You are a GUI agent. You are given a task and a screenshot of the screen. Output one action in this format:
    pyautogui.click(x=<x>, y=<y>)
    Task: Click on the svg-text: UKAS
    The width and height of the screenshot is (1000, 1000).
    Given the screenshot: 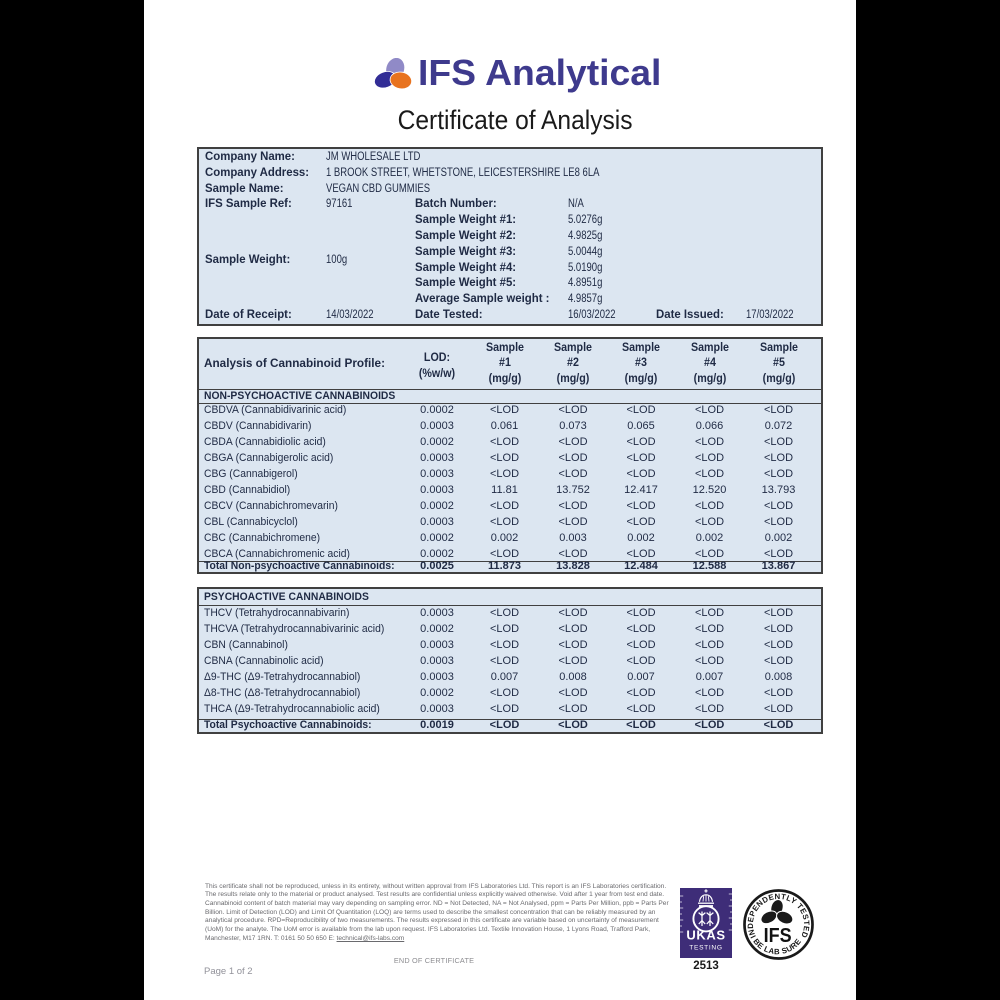 What is the action you would take?
    pyautogui.click(x=705, y=935)
    